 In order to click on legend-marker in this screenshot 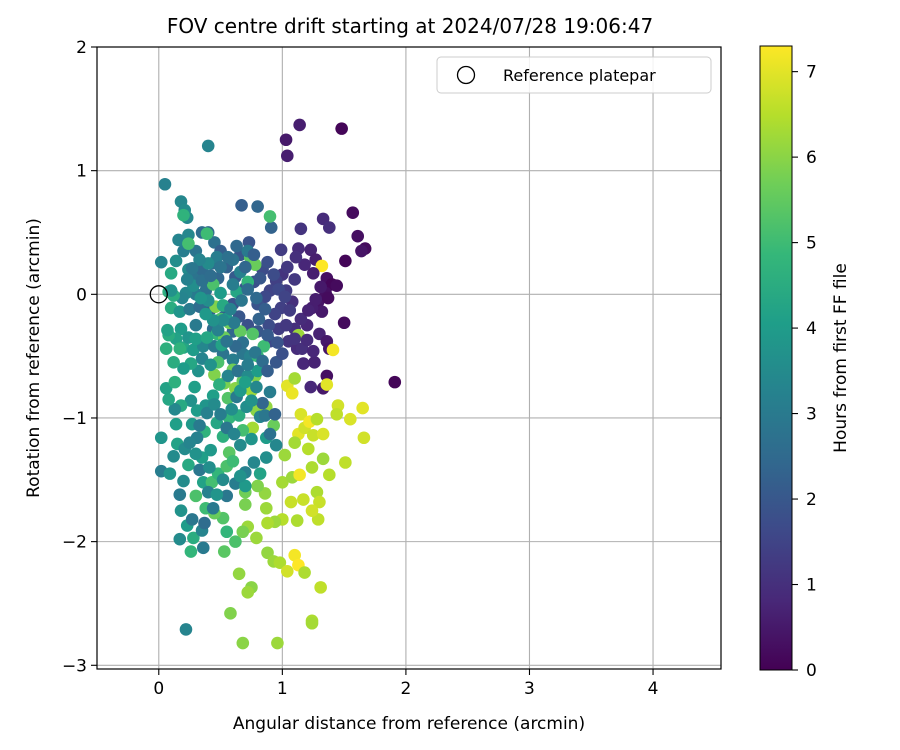, I will do `click(466, 75)`.